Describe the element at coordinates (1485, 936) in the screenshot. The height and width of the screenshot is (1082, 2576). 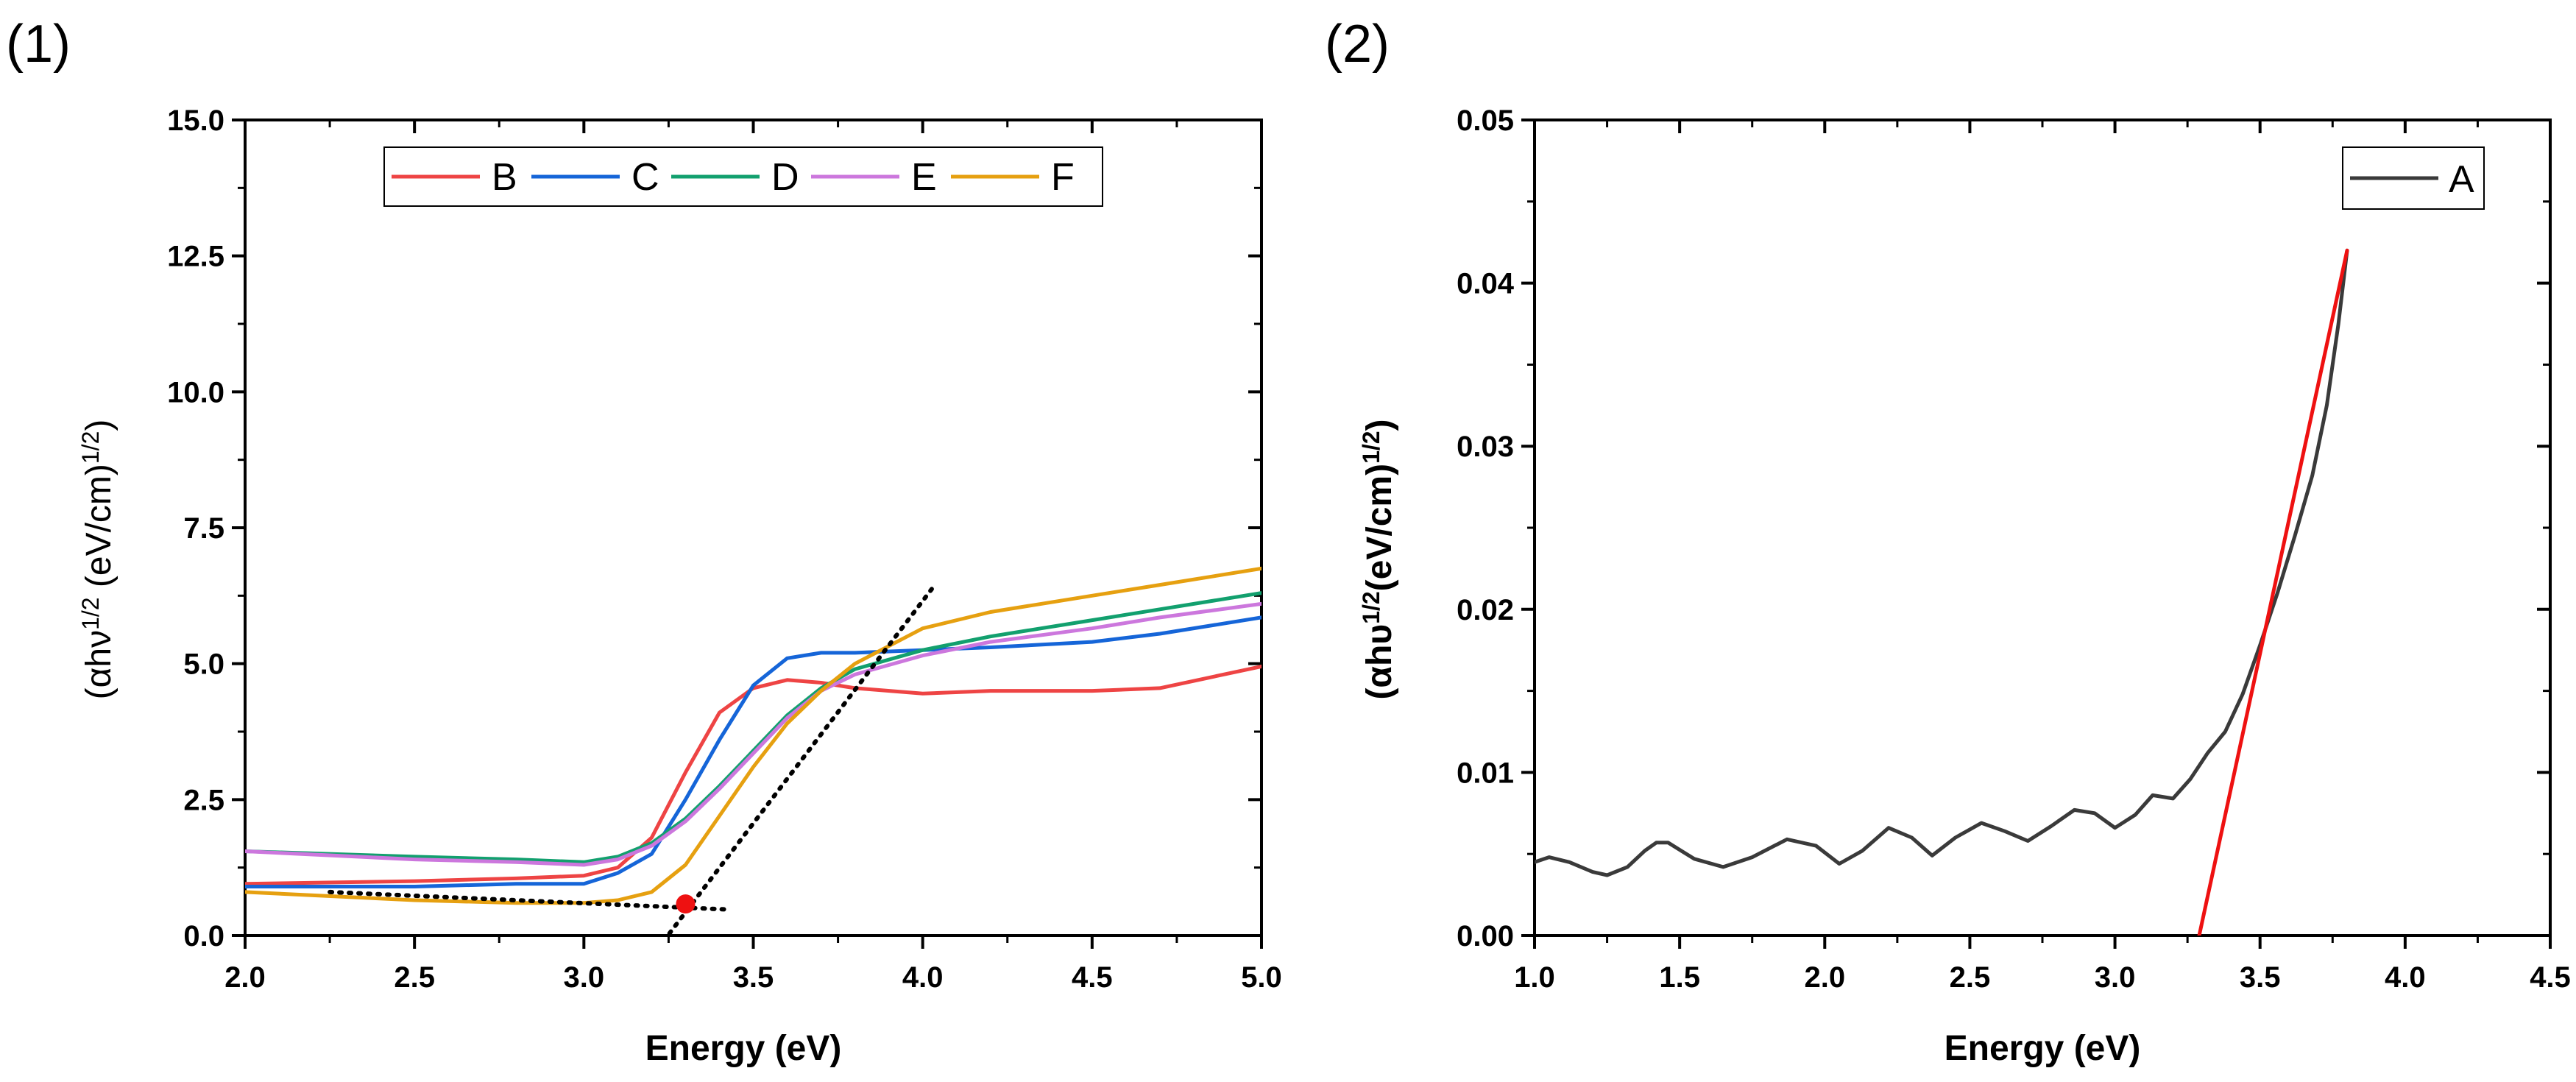
I see `y-tick-label: 0.00` at that location.